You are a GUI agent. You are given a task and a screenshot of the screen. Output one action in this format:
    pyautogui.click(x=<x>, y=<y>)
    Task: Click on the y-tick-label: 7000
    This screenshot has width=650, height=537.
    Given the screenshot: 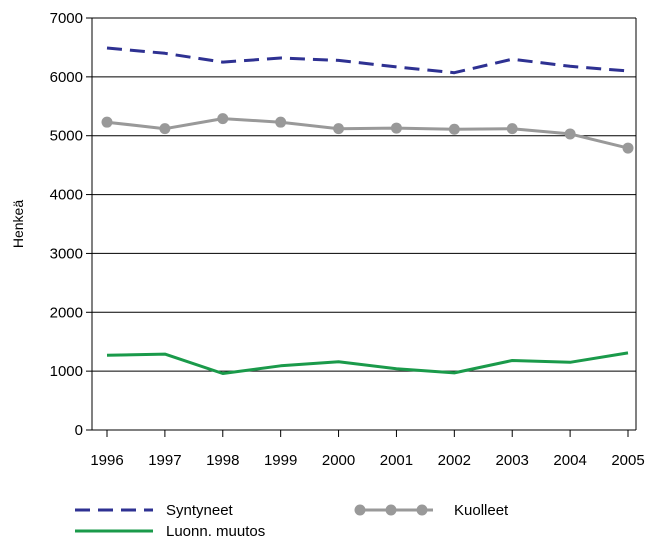 What is the action you would take?
    pyautogui.click(x=66, y=18)
    